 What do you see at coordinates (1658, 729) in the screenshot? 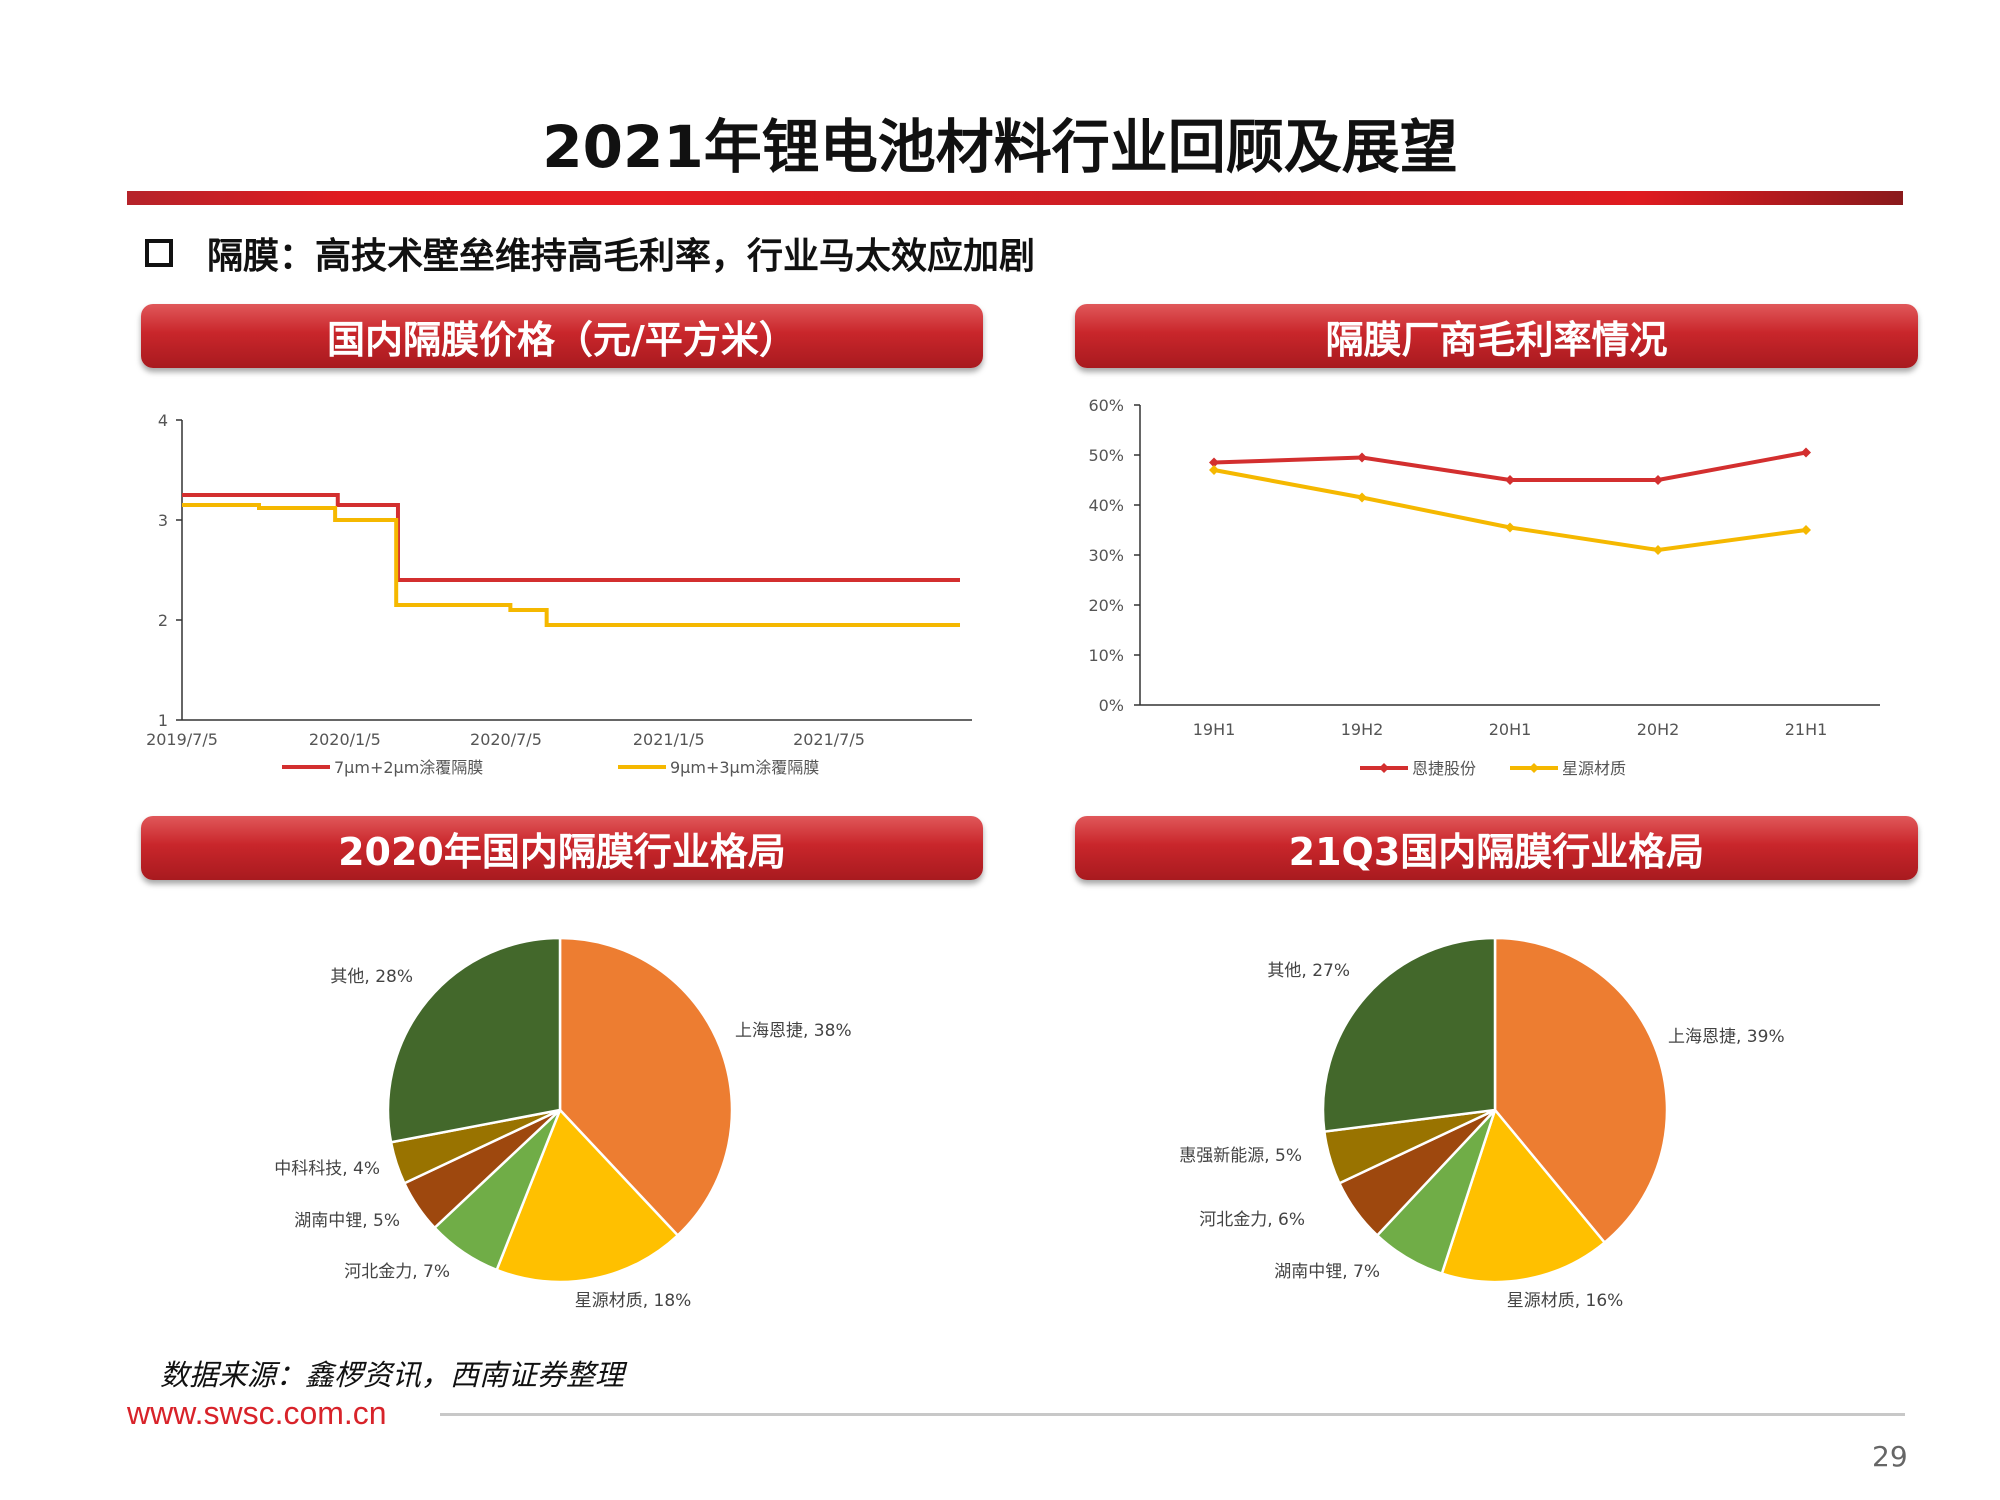
I see `x-tick-label: 20H2` at bounding box center [1658, 729].